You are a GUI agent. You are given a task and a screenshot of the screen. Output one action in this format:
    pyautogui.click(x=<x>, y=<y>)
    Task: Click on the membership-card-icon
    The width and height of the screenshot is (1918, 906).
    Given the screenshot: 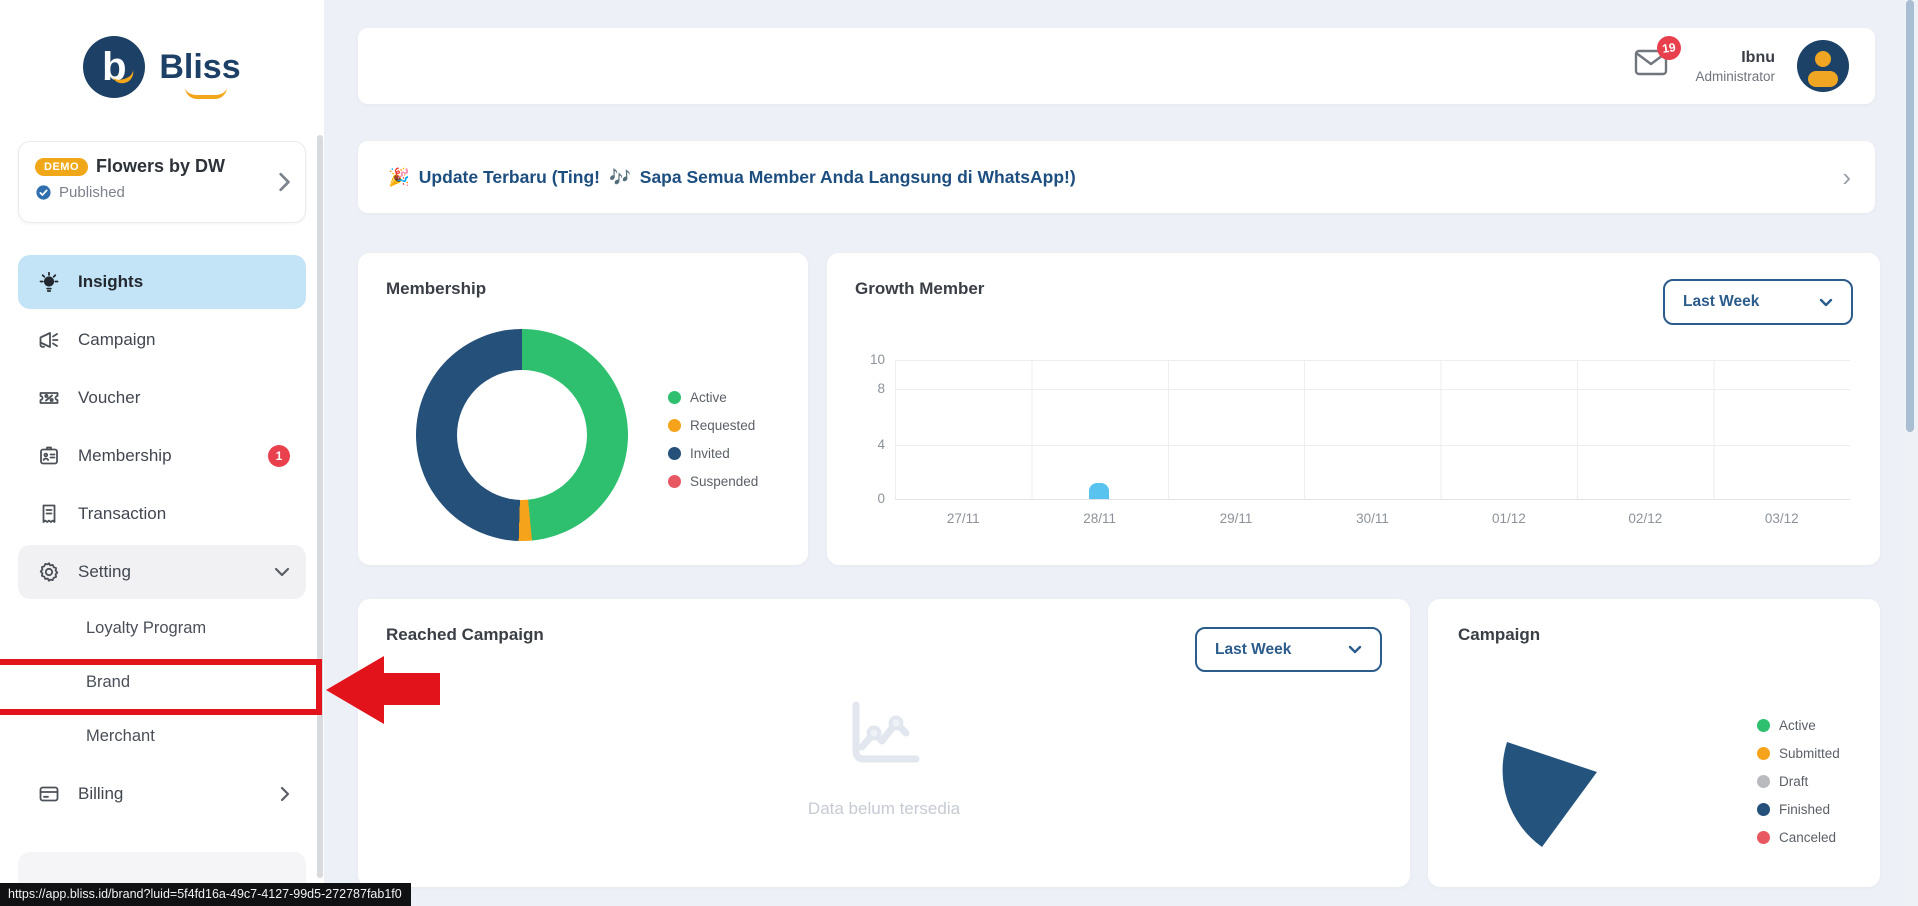 What is the action you would take?
    pyautogui.click(x=49, y=456)
    